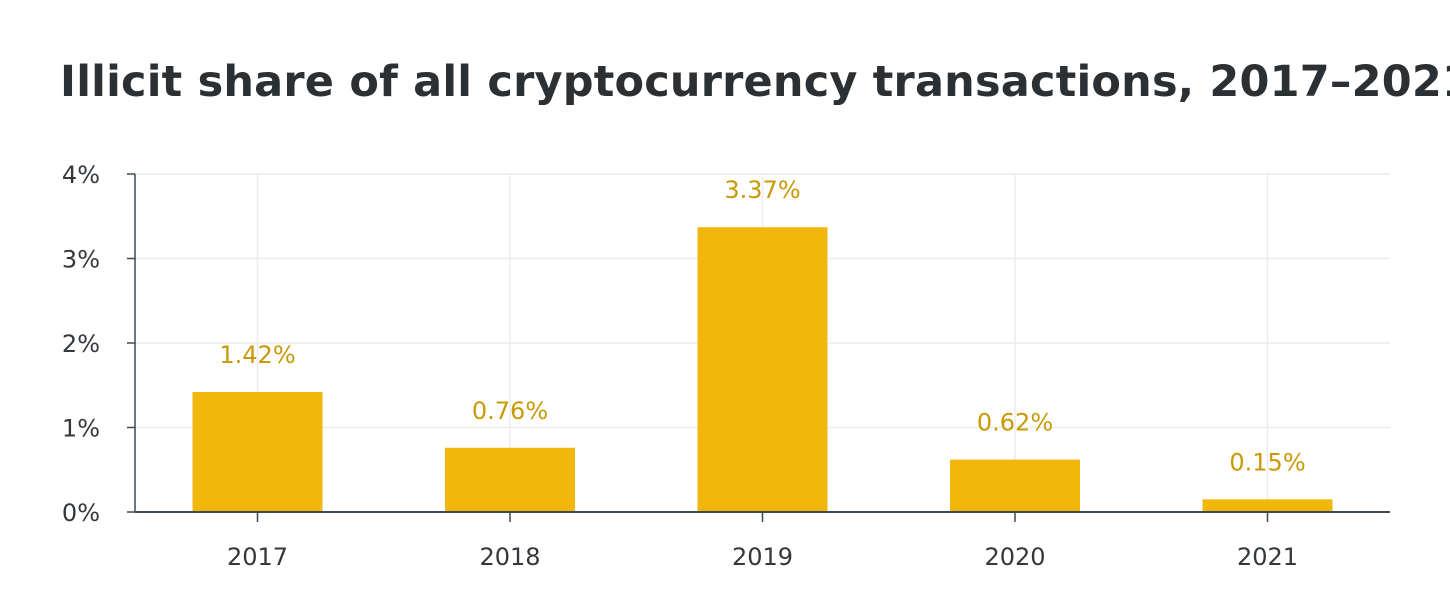 This screenshot has width=1450, height=612. I want to click on bar-2018, so click(510, 479).